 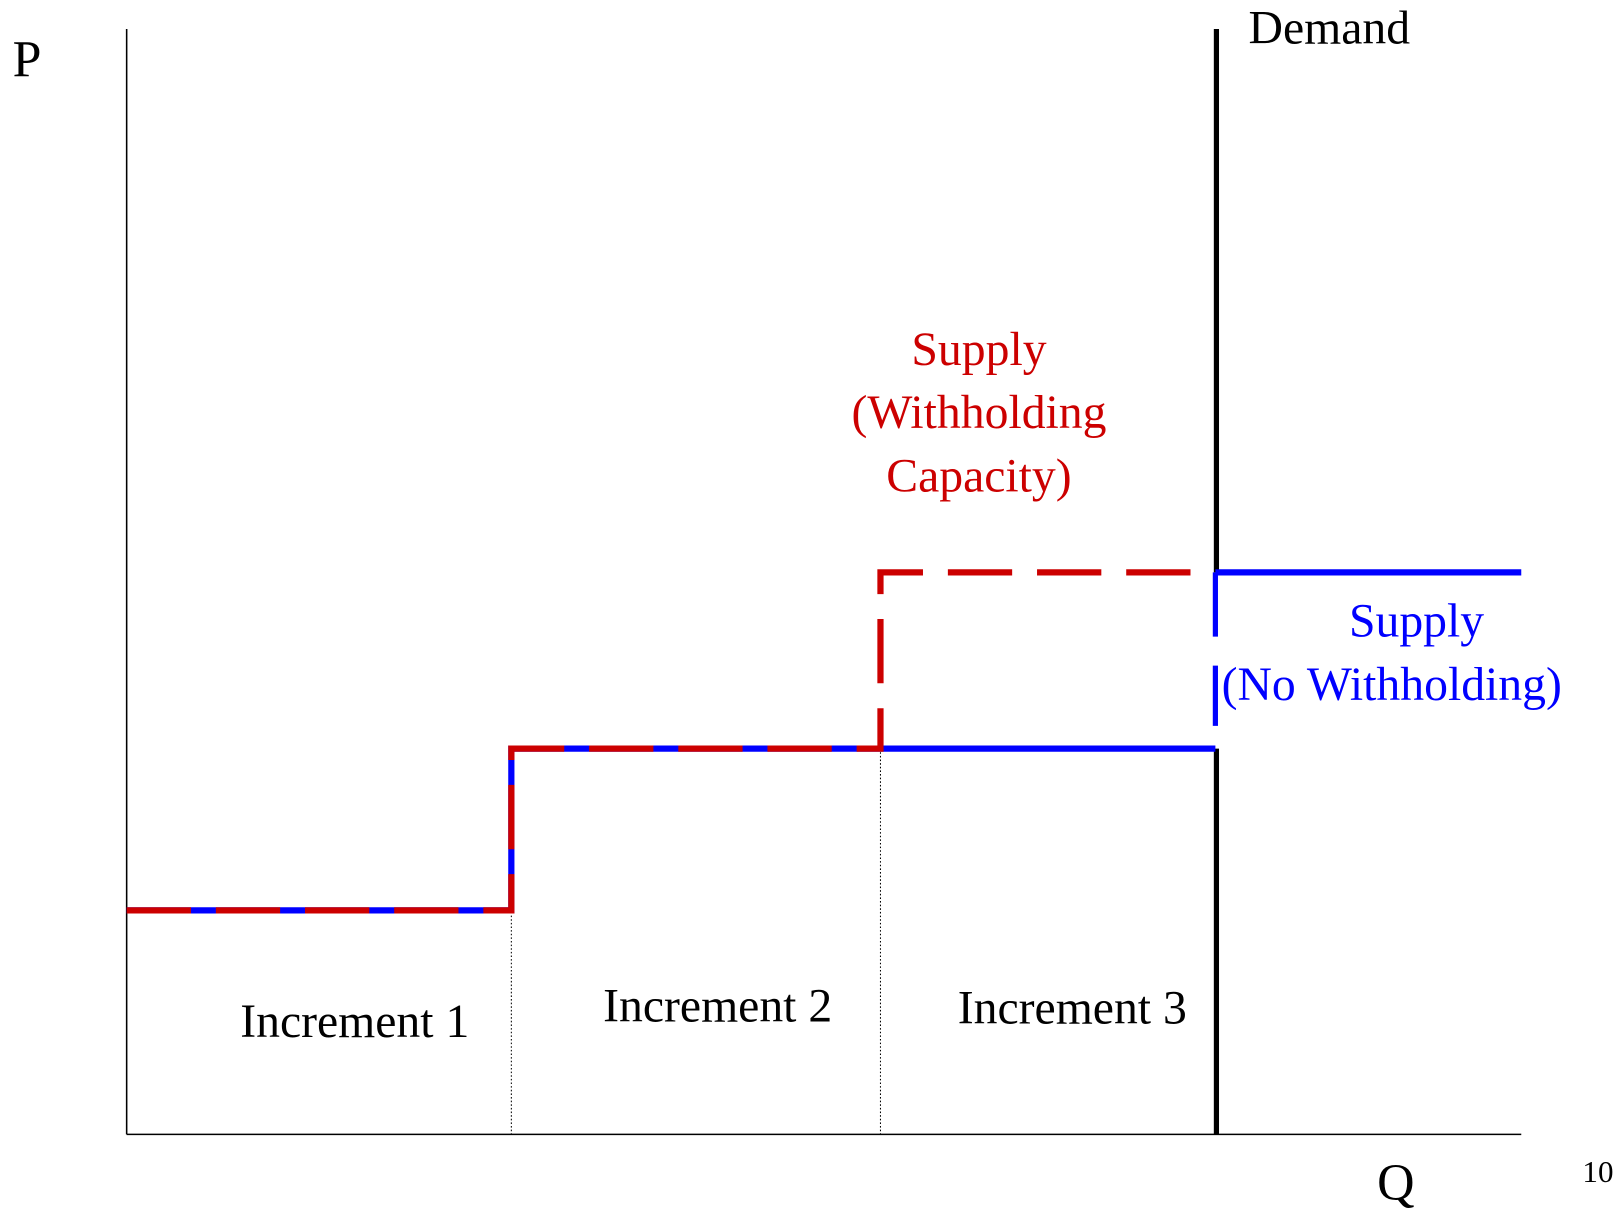 I want to click on increment-label: Increment 3, so click(x=1072, y=1008).